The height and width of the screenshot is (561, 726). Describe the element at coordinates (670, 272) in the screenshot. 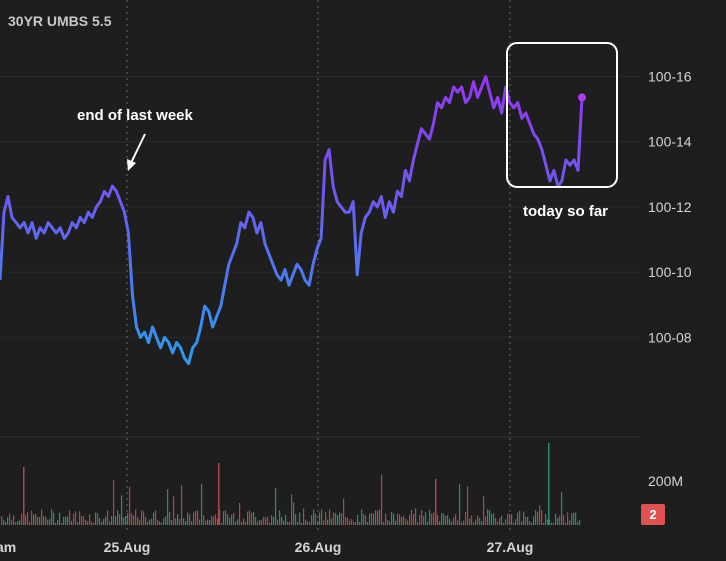

I see `y-tick-label: 100-10` at that location.